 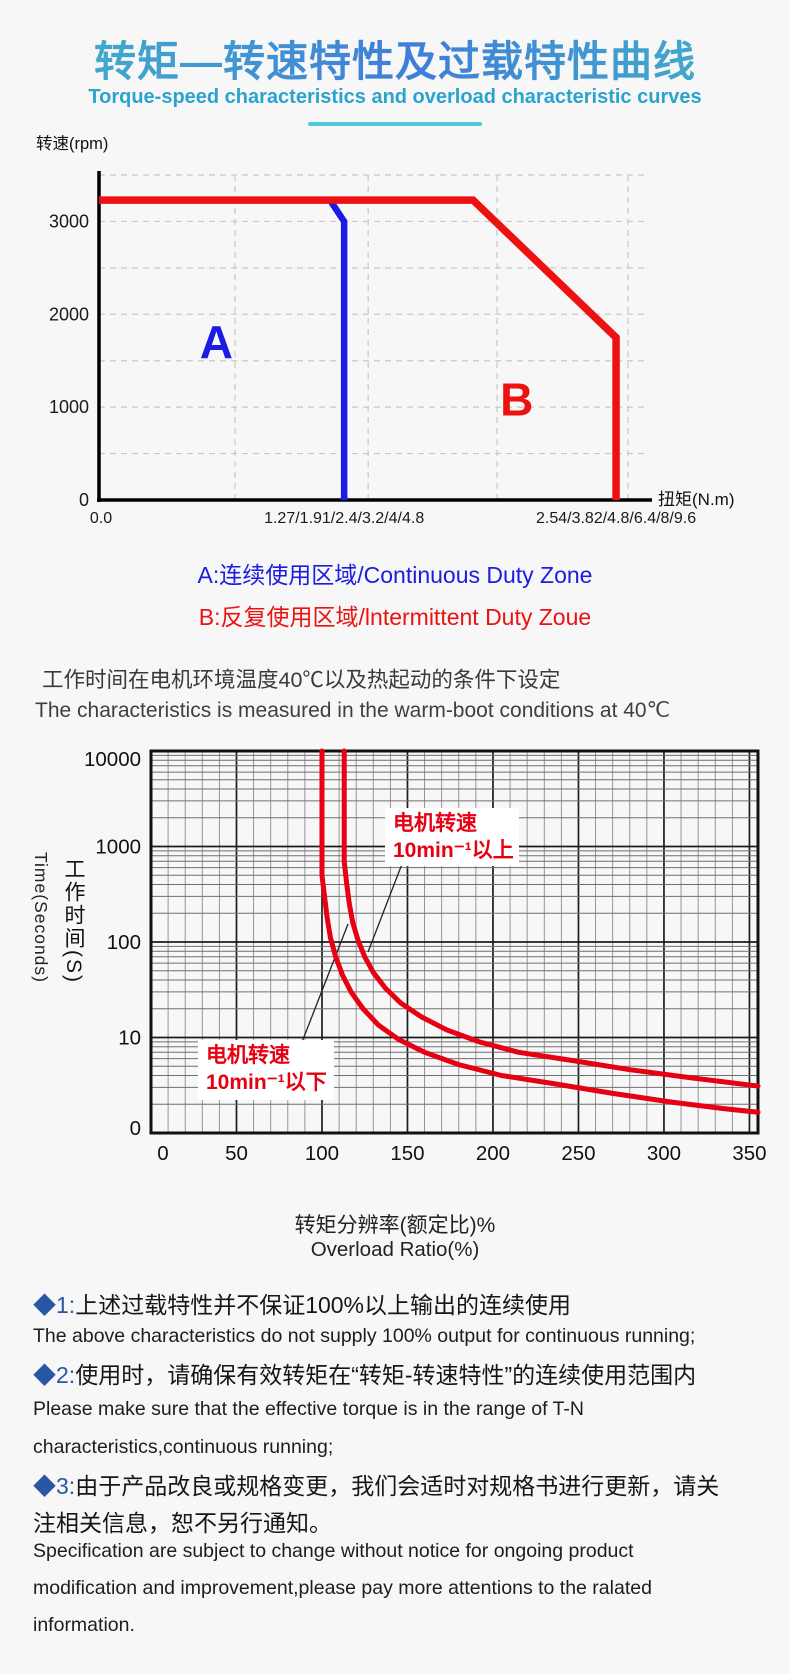 I want to click on zone-label-B: B, so click(x=516, y=400).